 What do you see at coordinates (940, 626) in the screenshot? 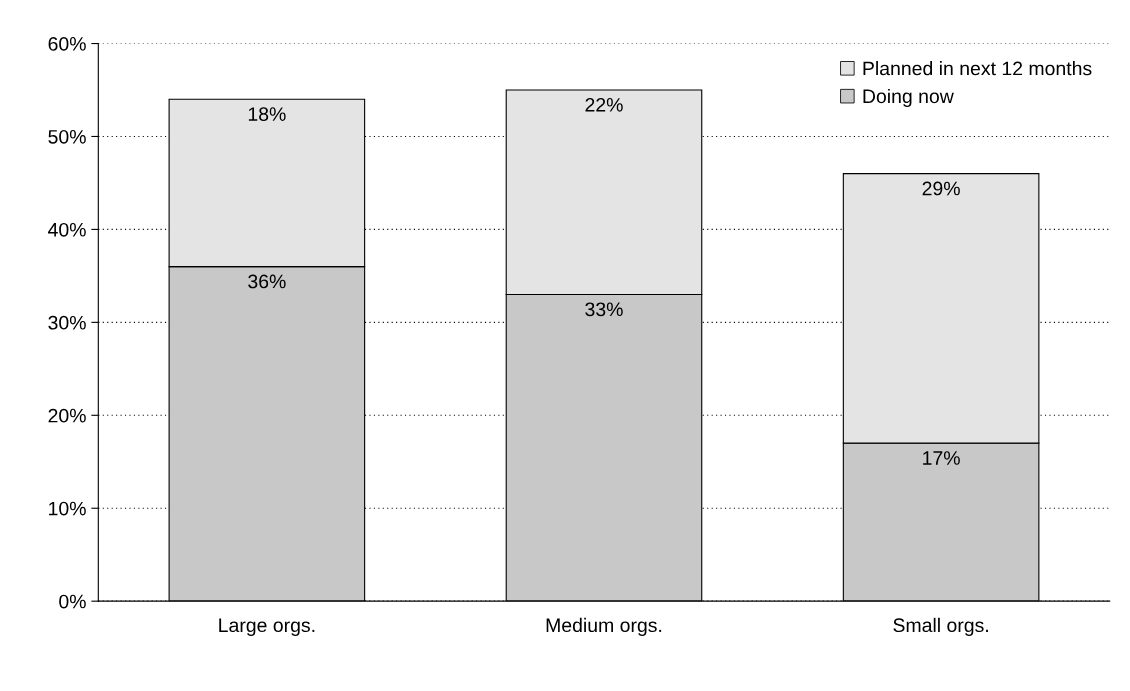
I see `x-tick-label: Small orgs.` at bounding box center [940, 626].